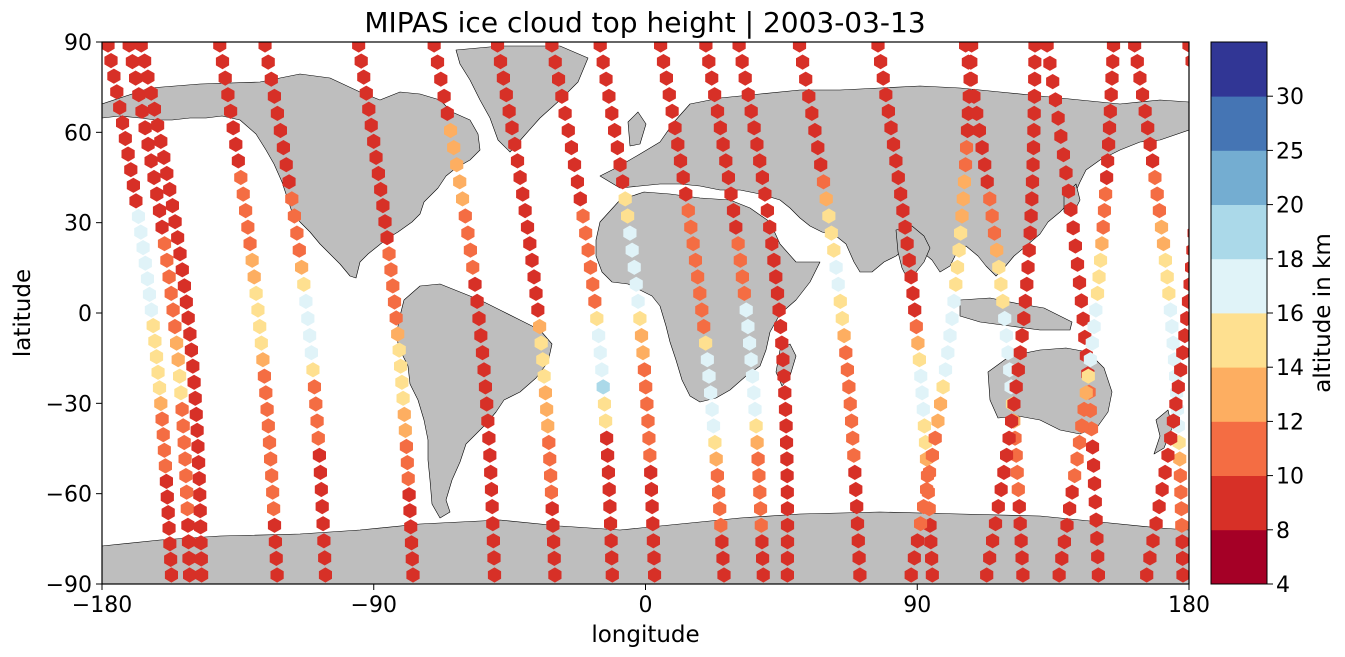 The width and height of the screenshot is (1345, 657). Describe the element at coordinates (1239, 340) in the screenshot. I see `colorbar-band` at that location.